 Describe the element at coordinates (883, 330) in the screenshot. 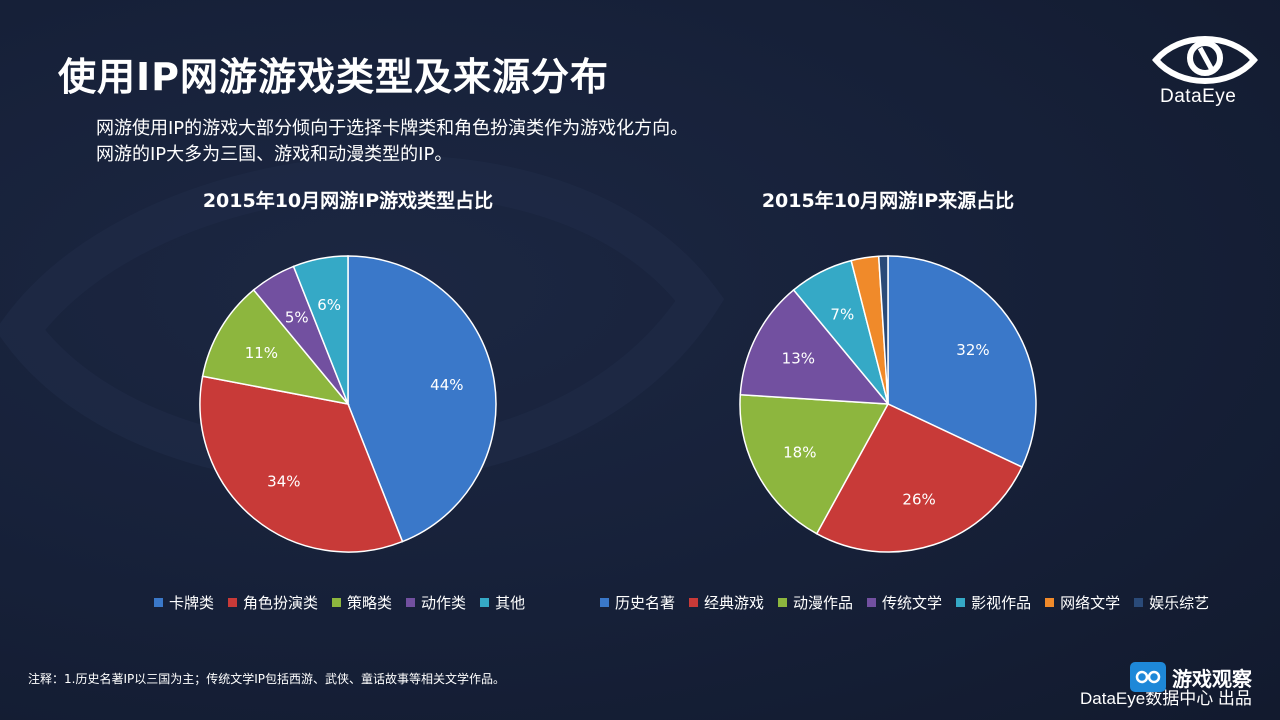

I see `pie-slice-娱乐综艺` at that location.